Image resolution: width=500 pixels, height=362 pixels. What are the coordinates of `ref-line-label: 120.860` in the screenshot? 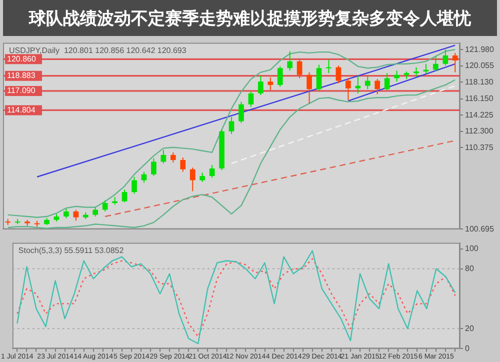 It's located at (21, 59).